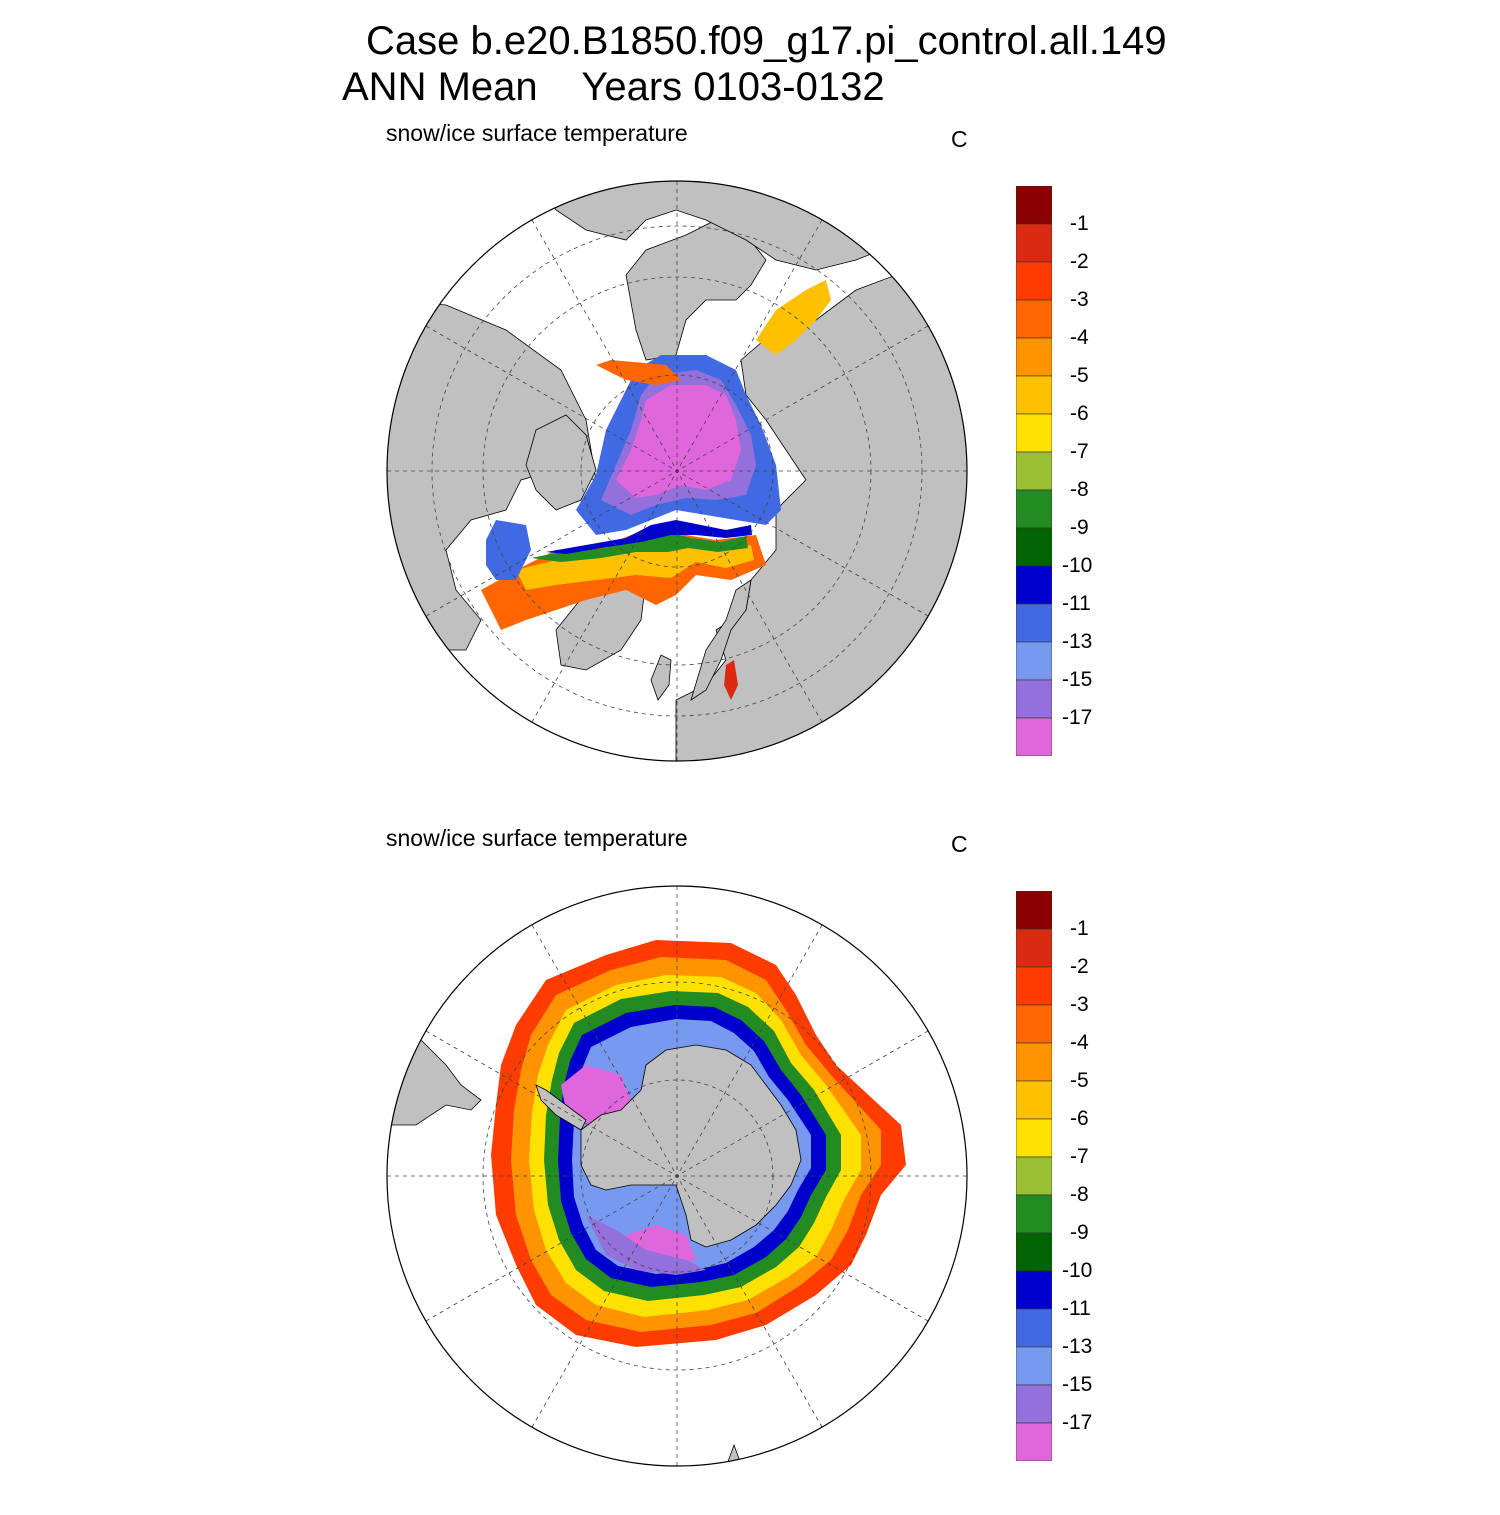 The image size is (1500, 1515). I want to click on north-colorbar-label: -15, so click(1077, 679).